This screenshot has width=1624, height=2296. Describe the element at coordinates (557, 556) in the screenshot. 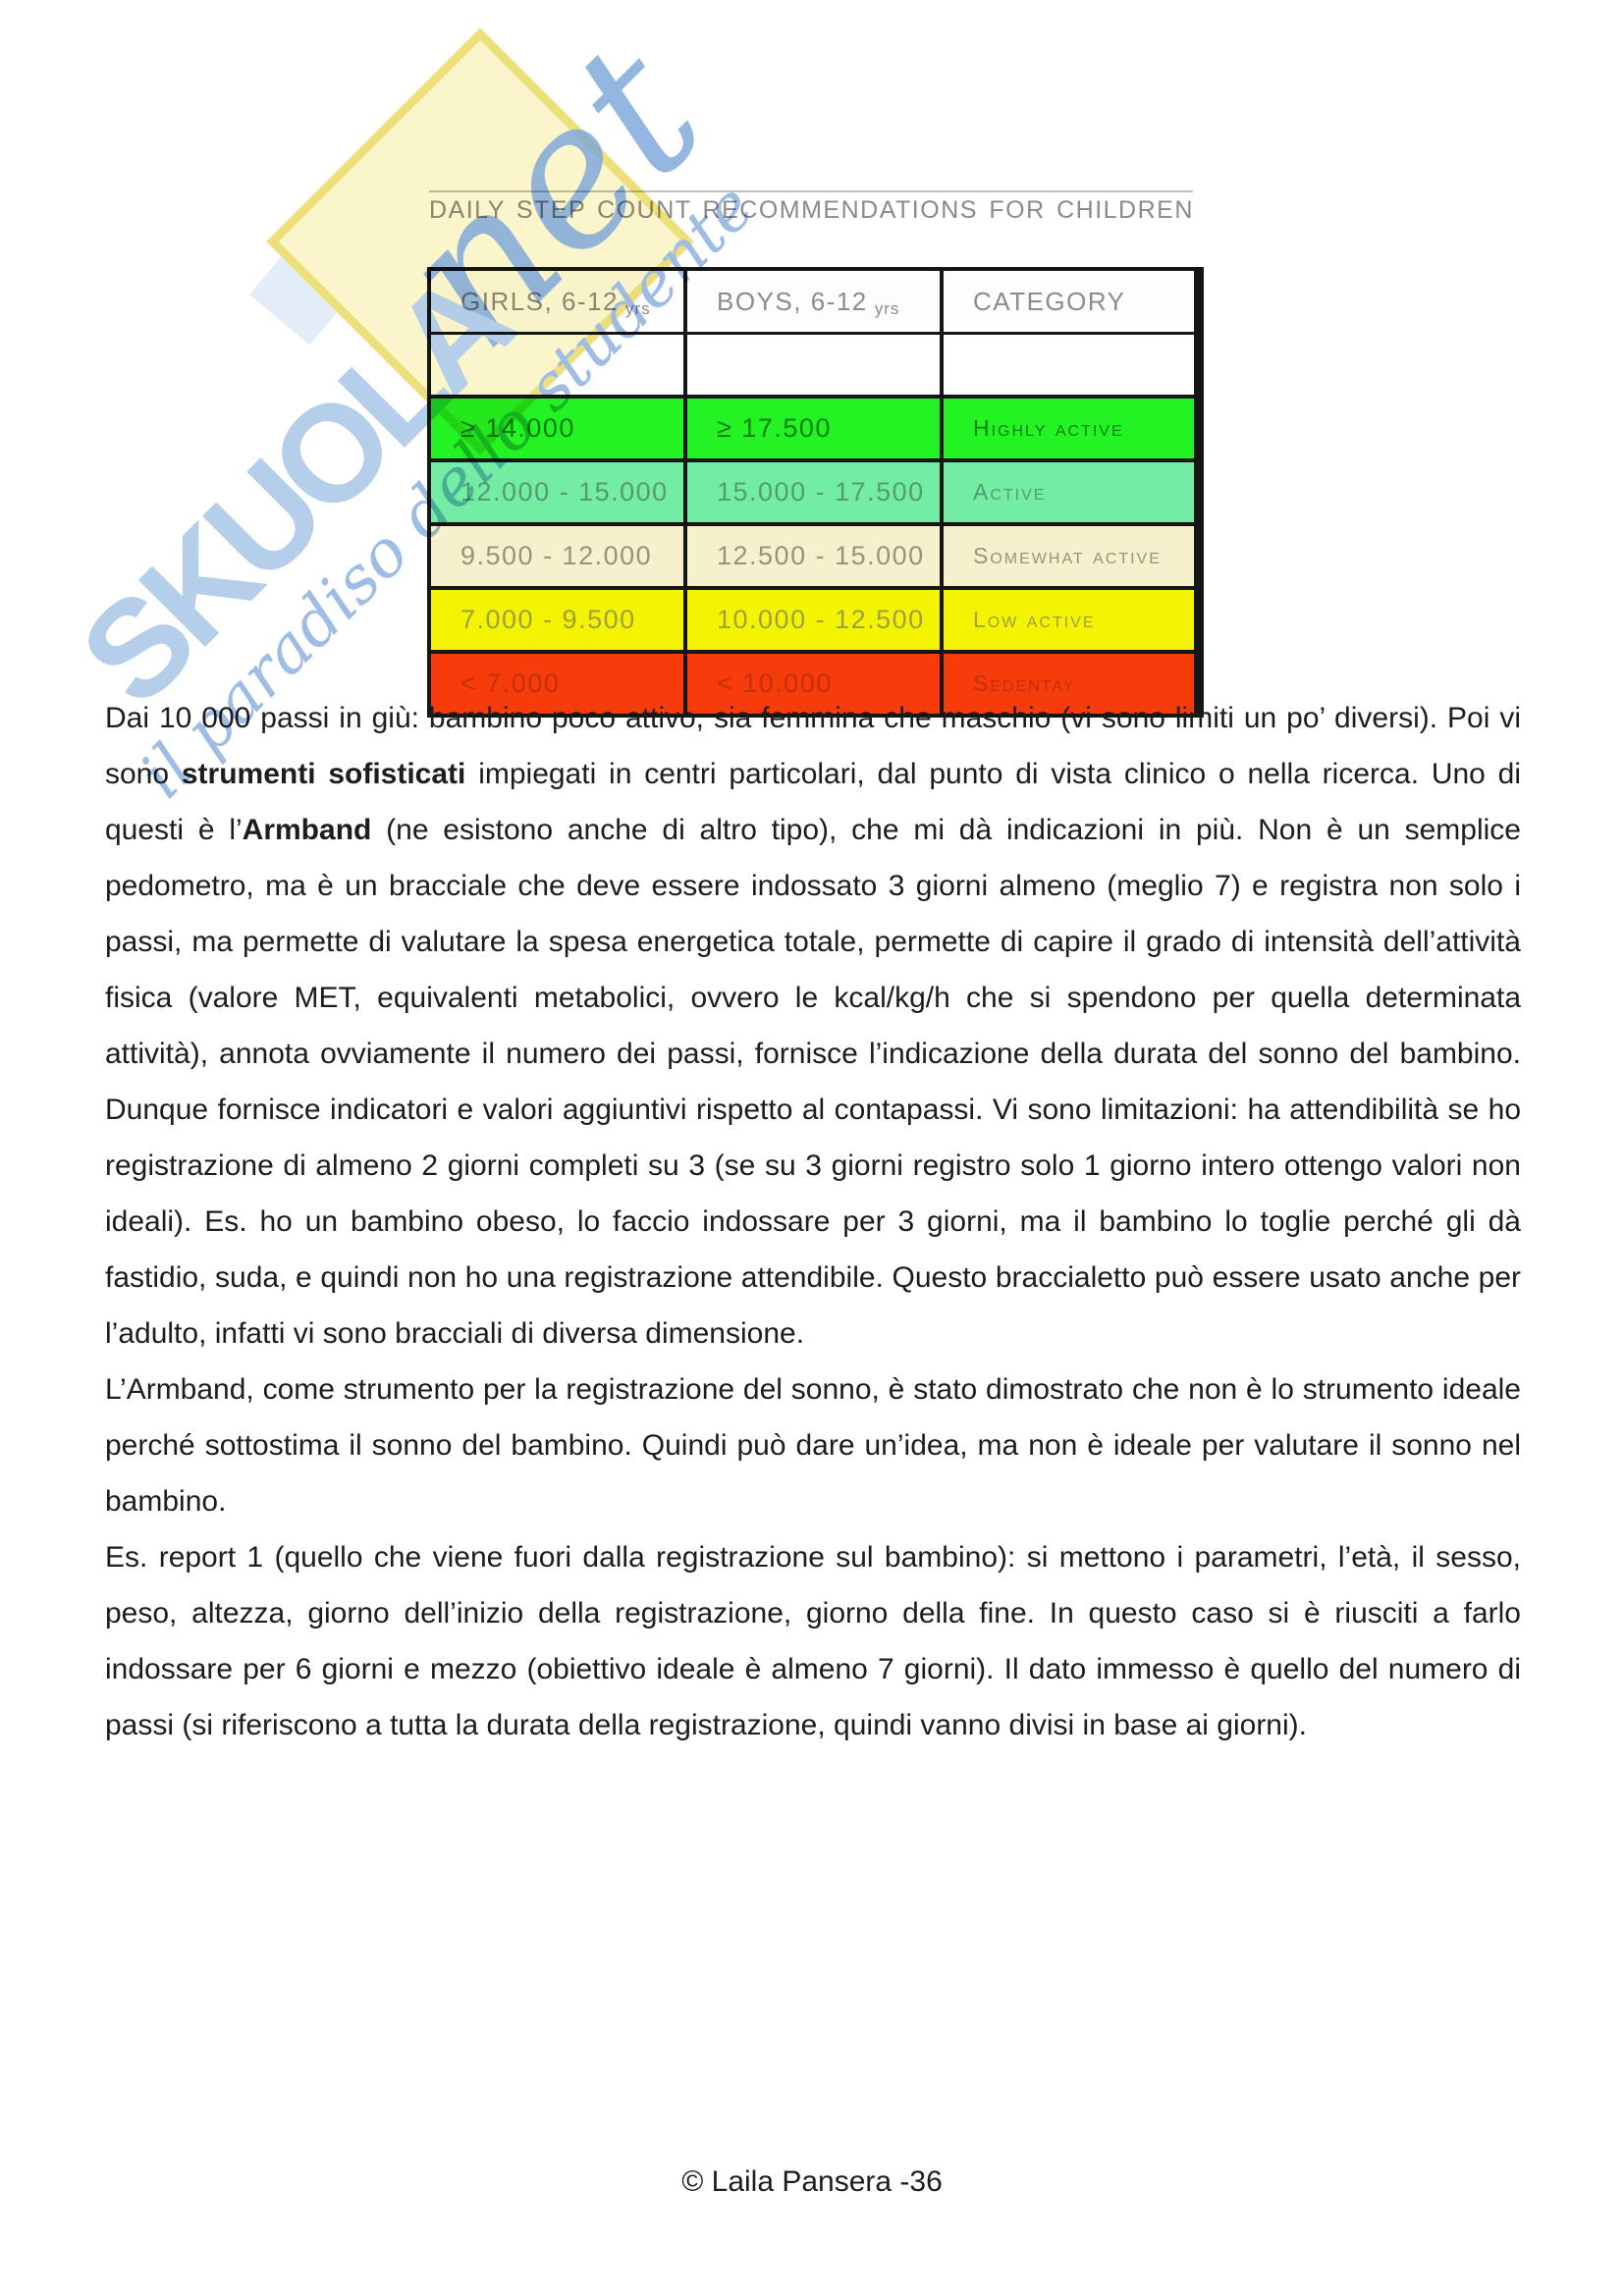

I see `steps-cell: 9.500 - 12.000` at that location.